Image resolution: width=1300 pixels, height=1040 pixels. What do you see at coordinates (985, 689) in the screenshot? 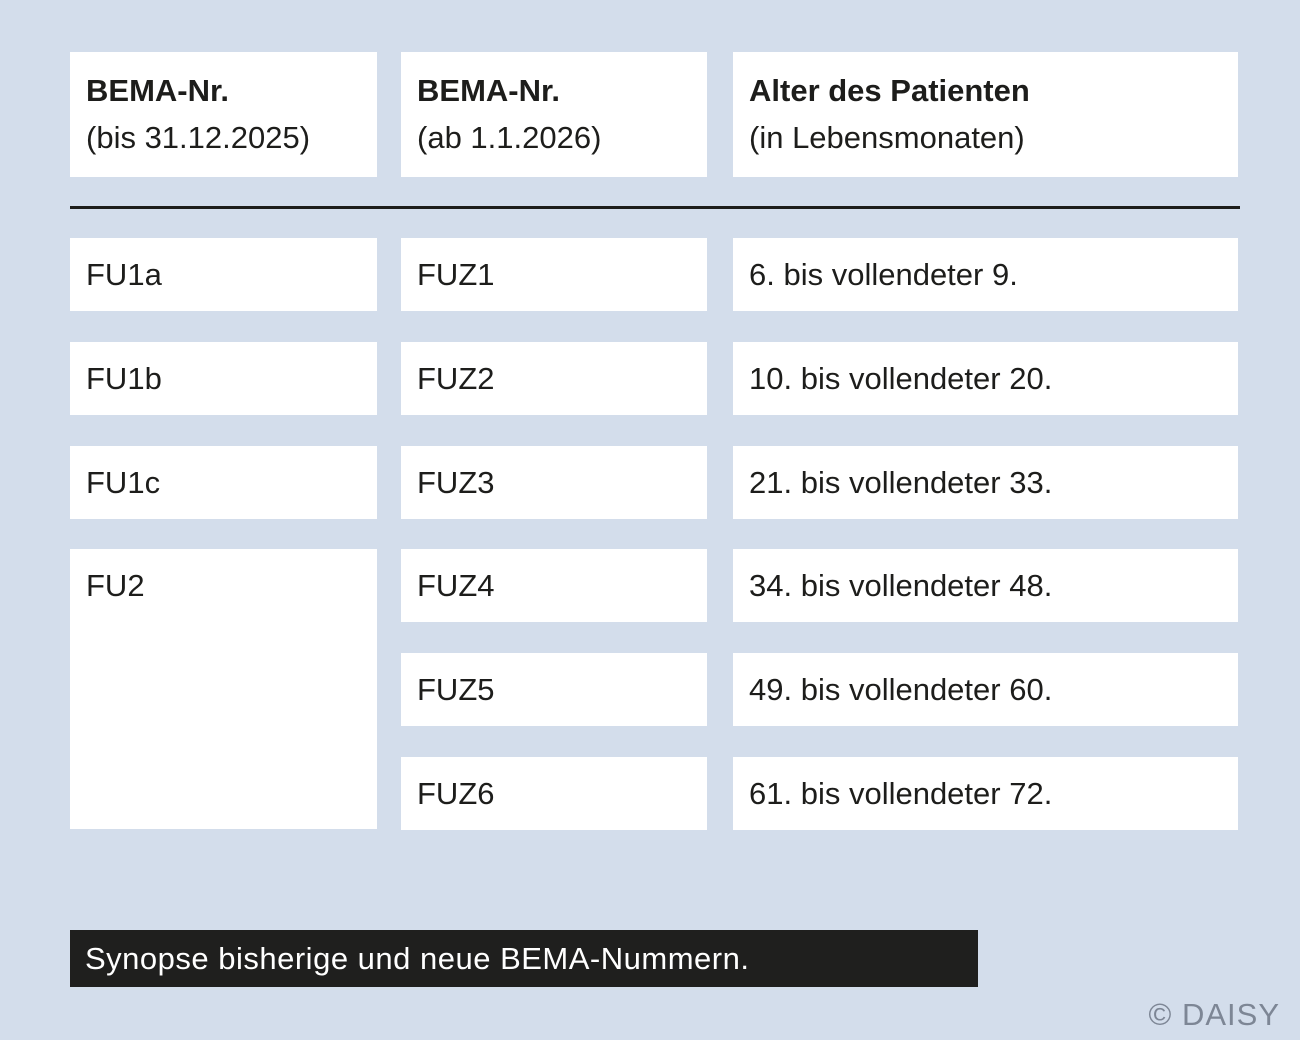
I see `age-range-cell-5: 49. bis vollendeter 60.` at bounding box center [985, 689].